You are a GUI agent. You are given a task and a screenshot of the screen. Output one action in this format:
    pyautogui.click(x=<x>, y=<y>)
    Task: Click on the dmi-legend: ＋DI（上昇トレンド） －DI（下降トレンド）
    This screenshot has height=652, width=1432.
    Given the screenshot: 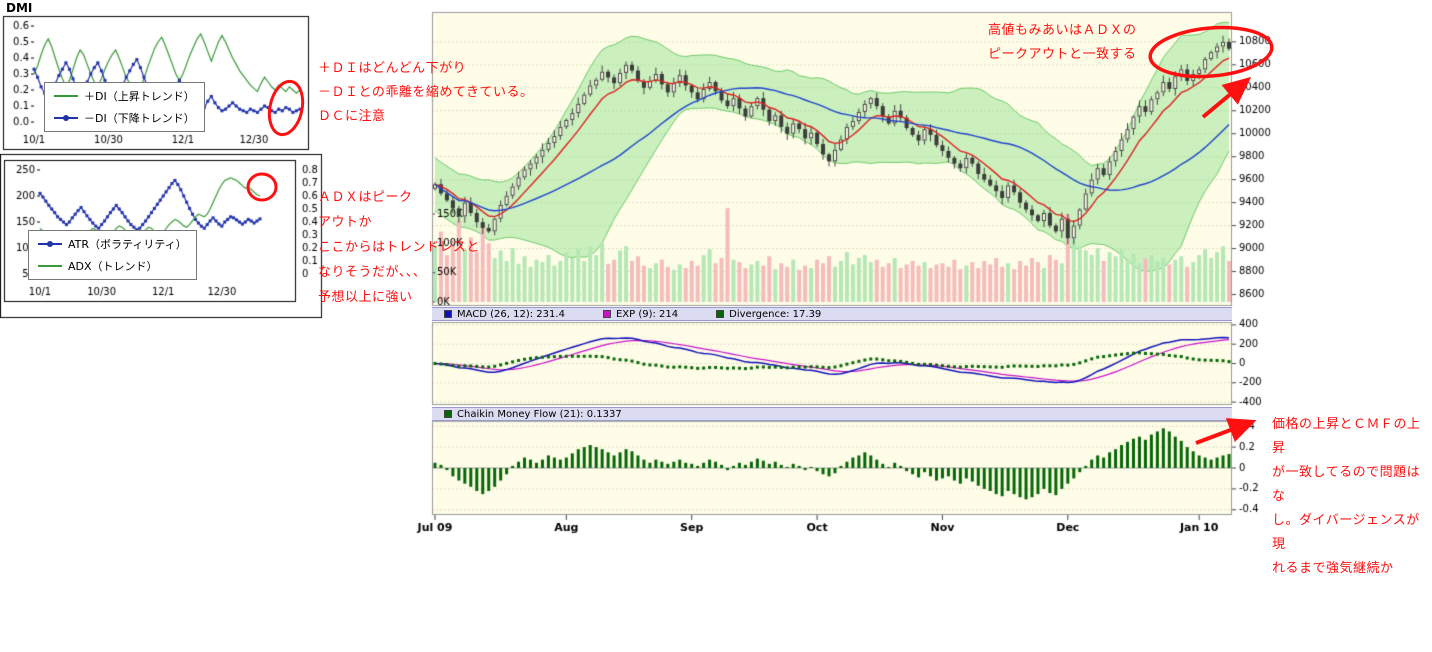 What is the action you would take?
    pyautogui.click(x=124, y=107)
    